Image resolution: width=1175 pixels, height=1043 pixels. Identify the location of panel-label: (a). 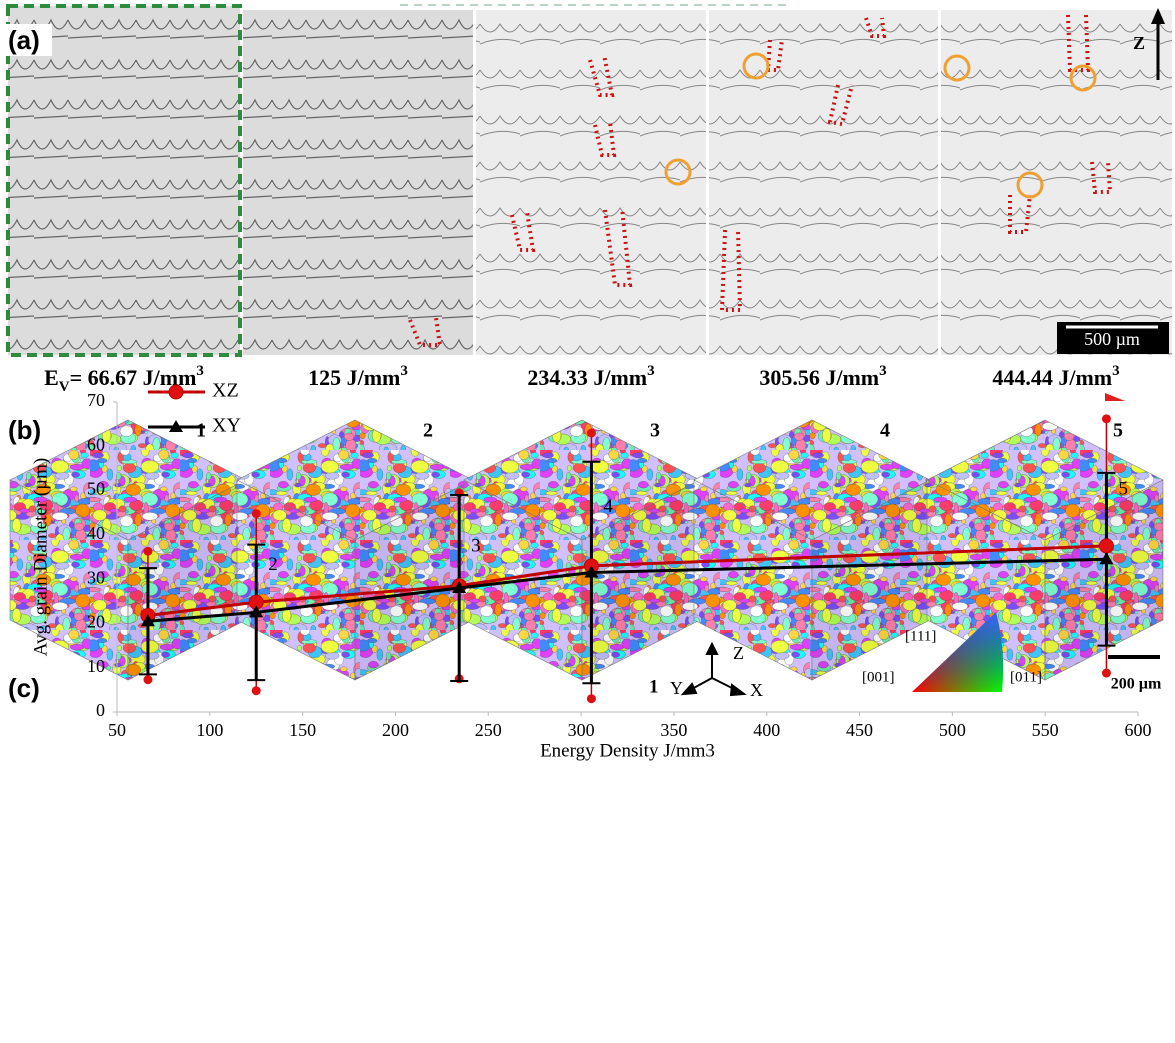
(24, 40).